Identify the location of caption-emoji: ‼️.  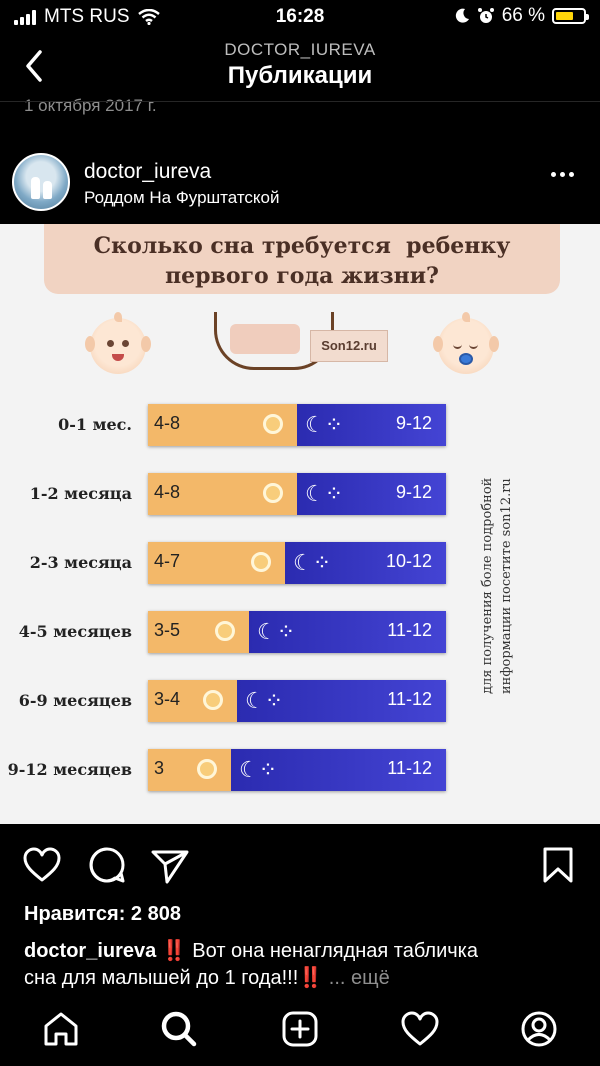
(174, 951).